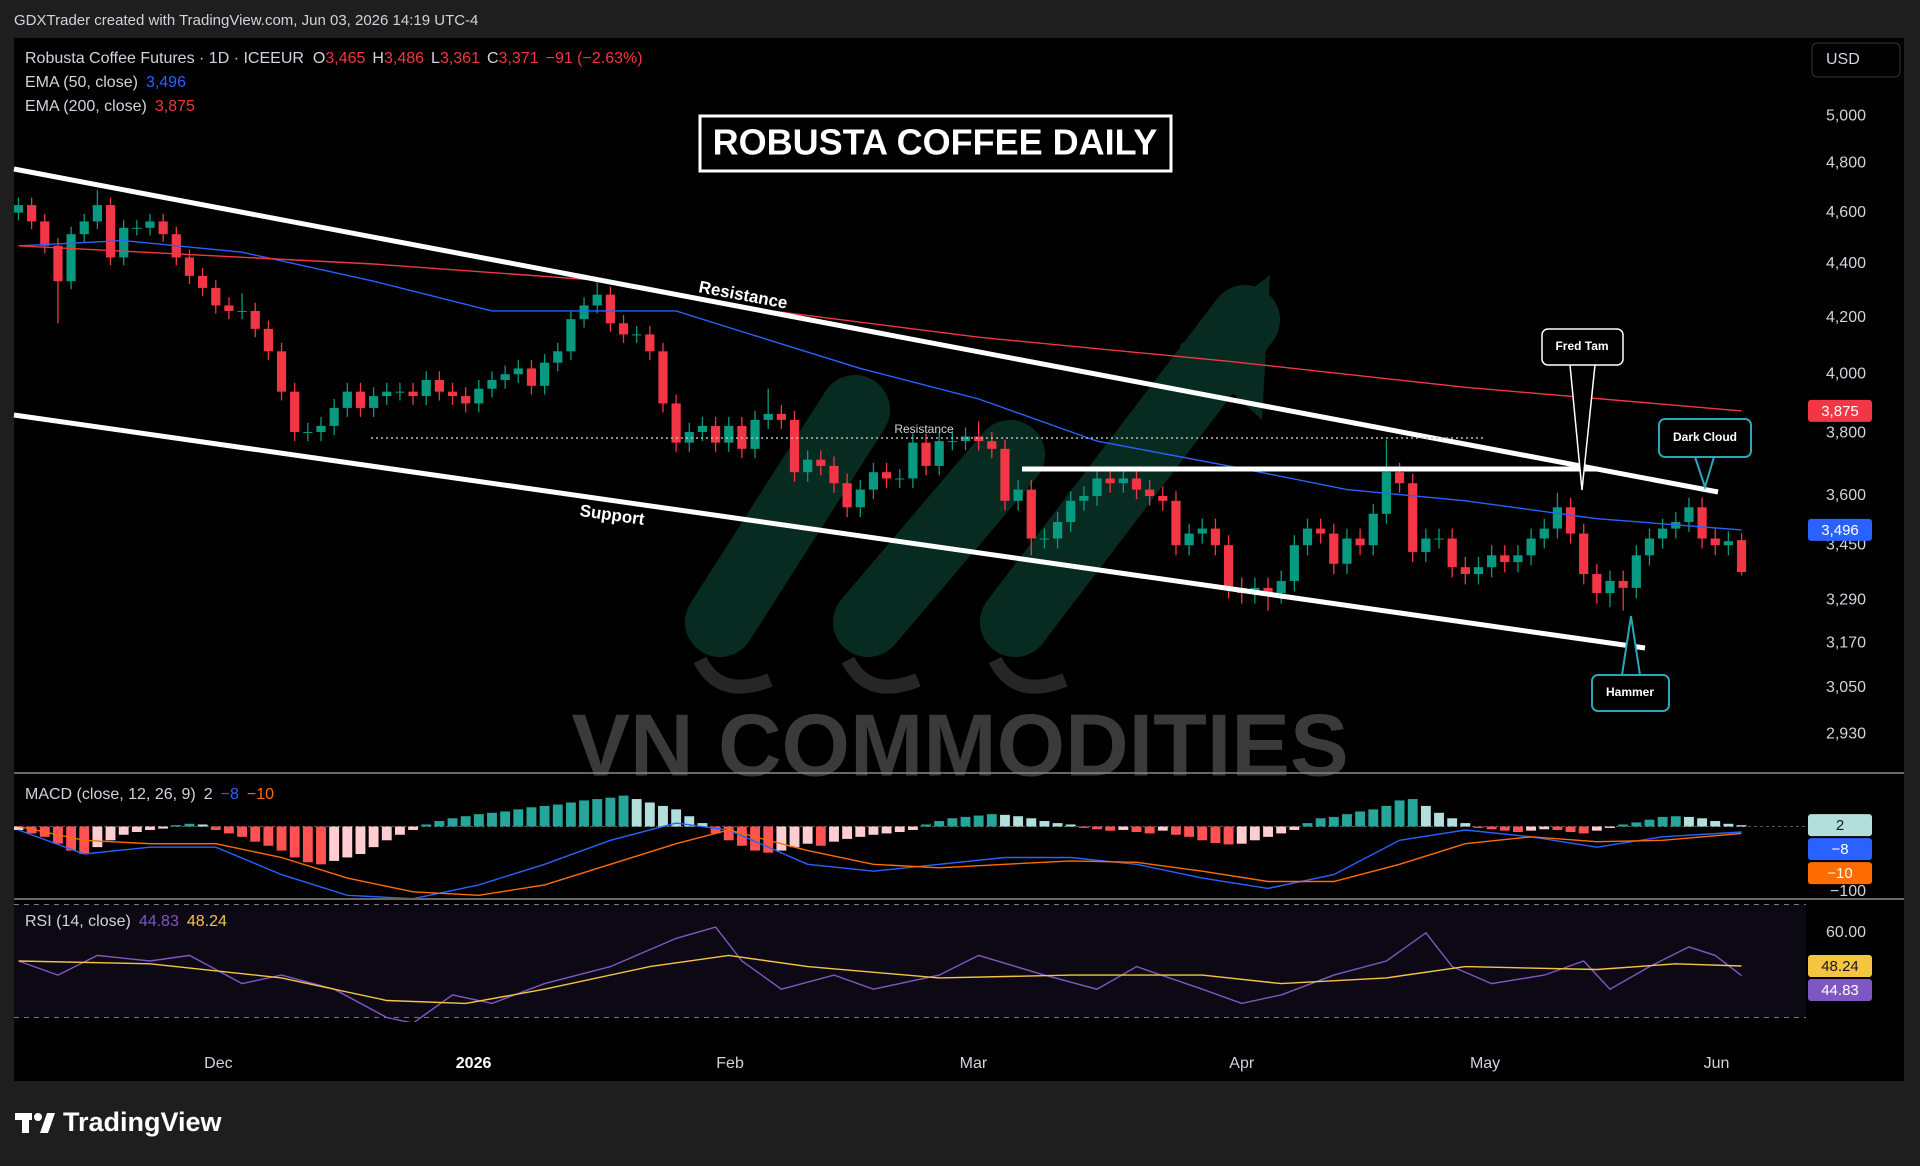 The height and width of the screenshot is (1166, 1920). What do you see at coordinates (435, 58) in the screenshot?
I see `quote-key: L` at bounding box center [435, 58].